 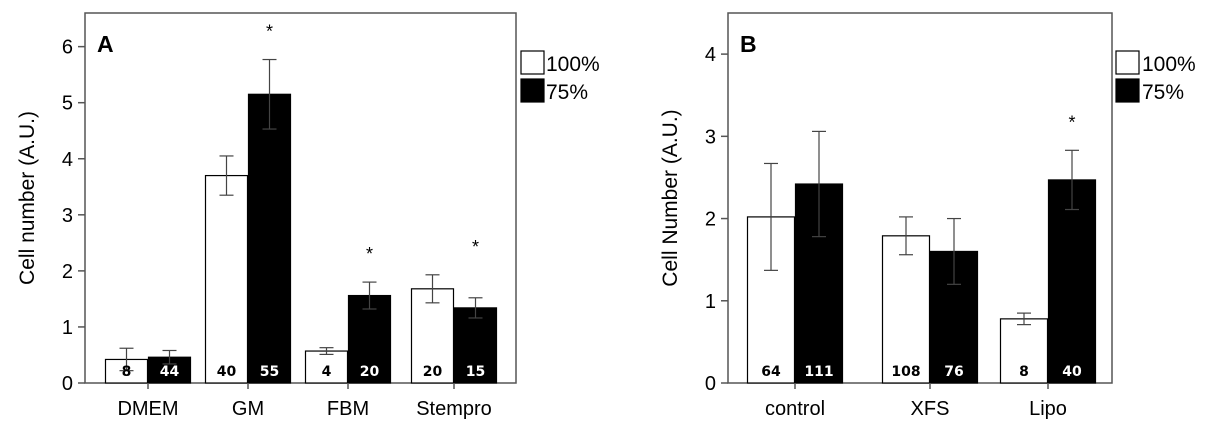 What do you see at coordinates (304, 401) in the screenshot?
I see `category-labels: DMEM GM FBM Stempro` at bounding box center [304, 401].